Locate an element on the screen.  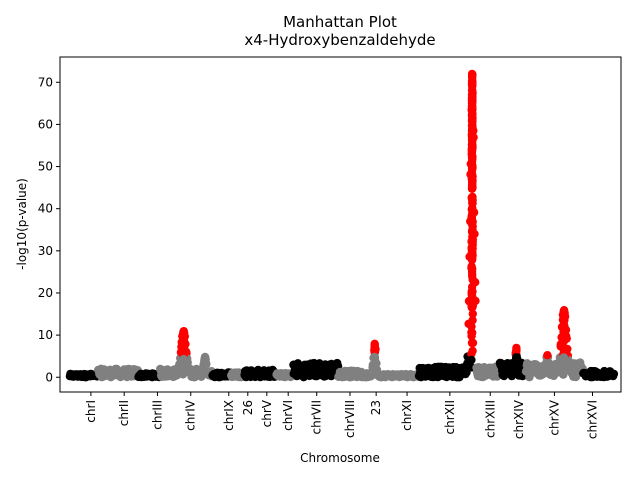
y-axis-label: -log10(p-value) is located at coordinates (22, 224).